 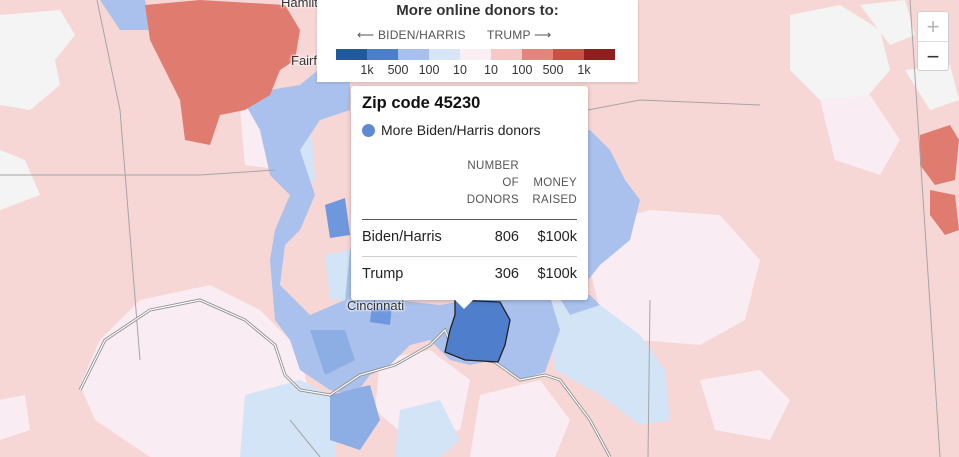 What do you see at coordinates (547, 192) in the screenshot?
I see `column-header-money: MONEY RAISED` at bounding box center [547, 192].